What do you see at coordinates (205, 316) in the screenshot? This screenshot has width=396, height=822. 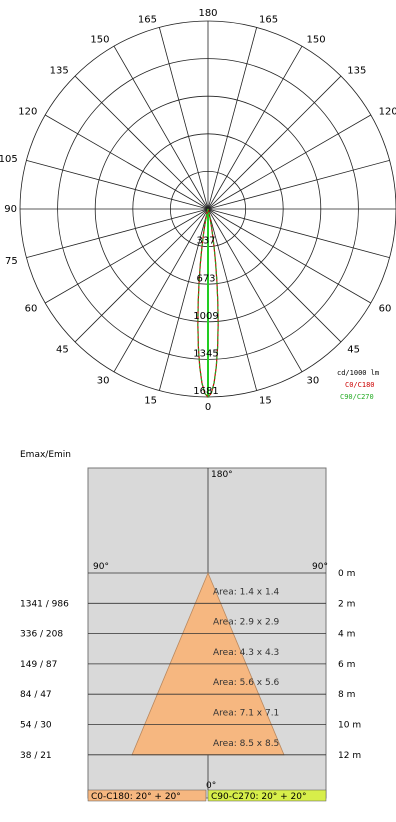 I see `polar-radial-label: 1009` at bounding box center [205, 316].